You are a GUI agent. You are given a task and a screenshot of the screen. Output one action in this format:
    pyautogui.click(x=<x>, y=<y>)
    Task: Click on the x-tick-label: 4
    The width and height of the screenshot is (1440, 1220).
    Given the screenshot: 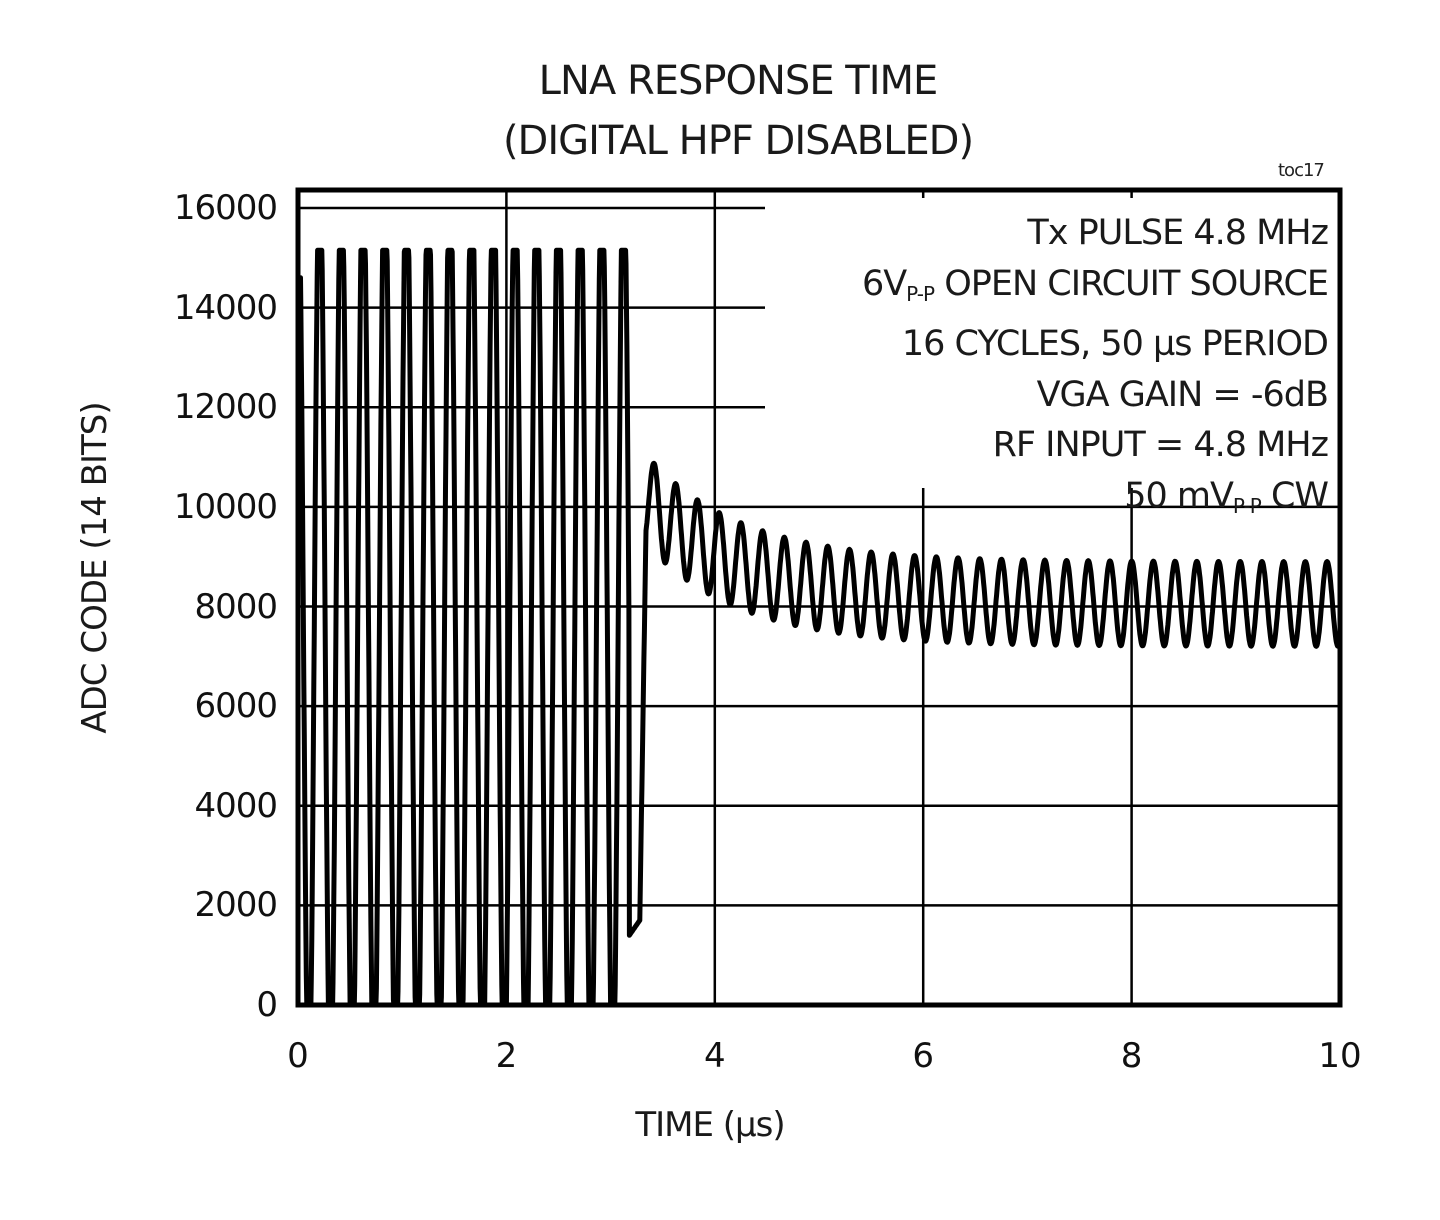 What is the action you would take?
    pyautogui.click(x=714, y=1056)
    